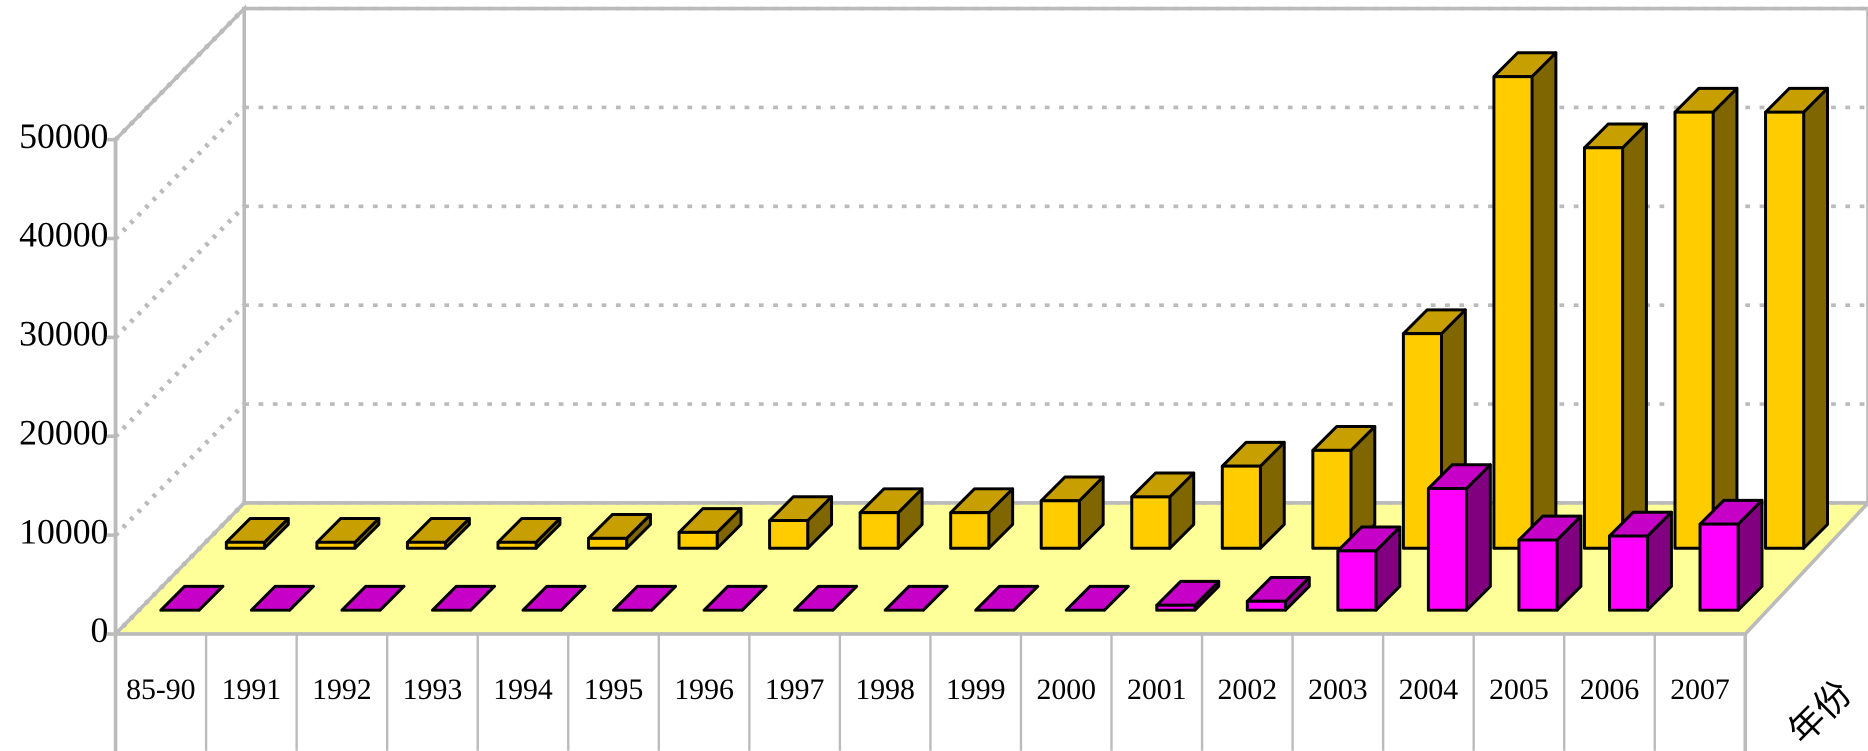  What do you see at coordinates (1066, 689) in the screenshot?
I see `x-tick-label: 2000` at bounding box center [1066, 689].